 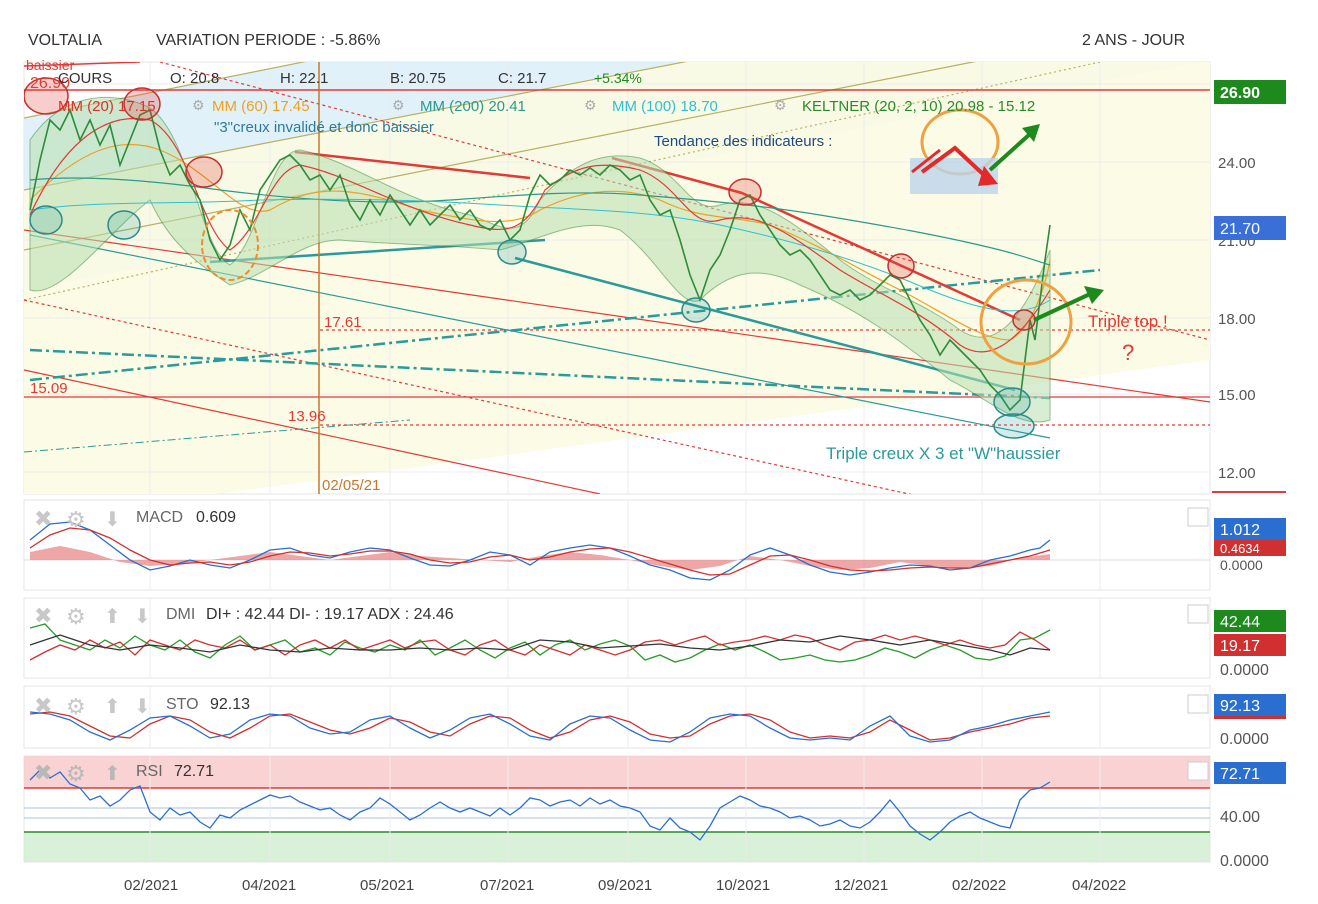 I want to click on sto-value: 92.13, so click(x=230, y=704).